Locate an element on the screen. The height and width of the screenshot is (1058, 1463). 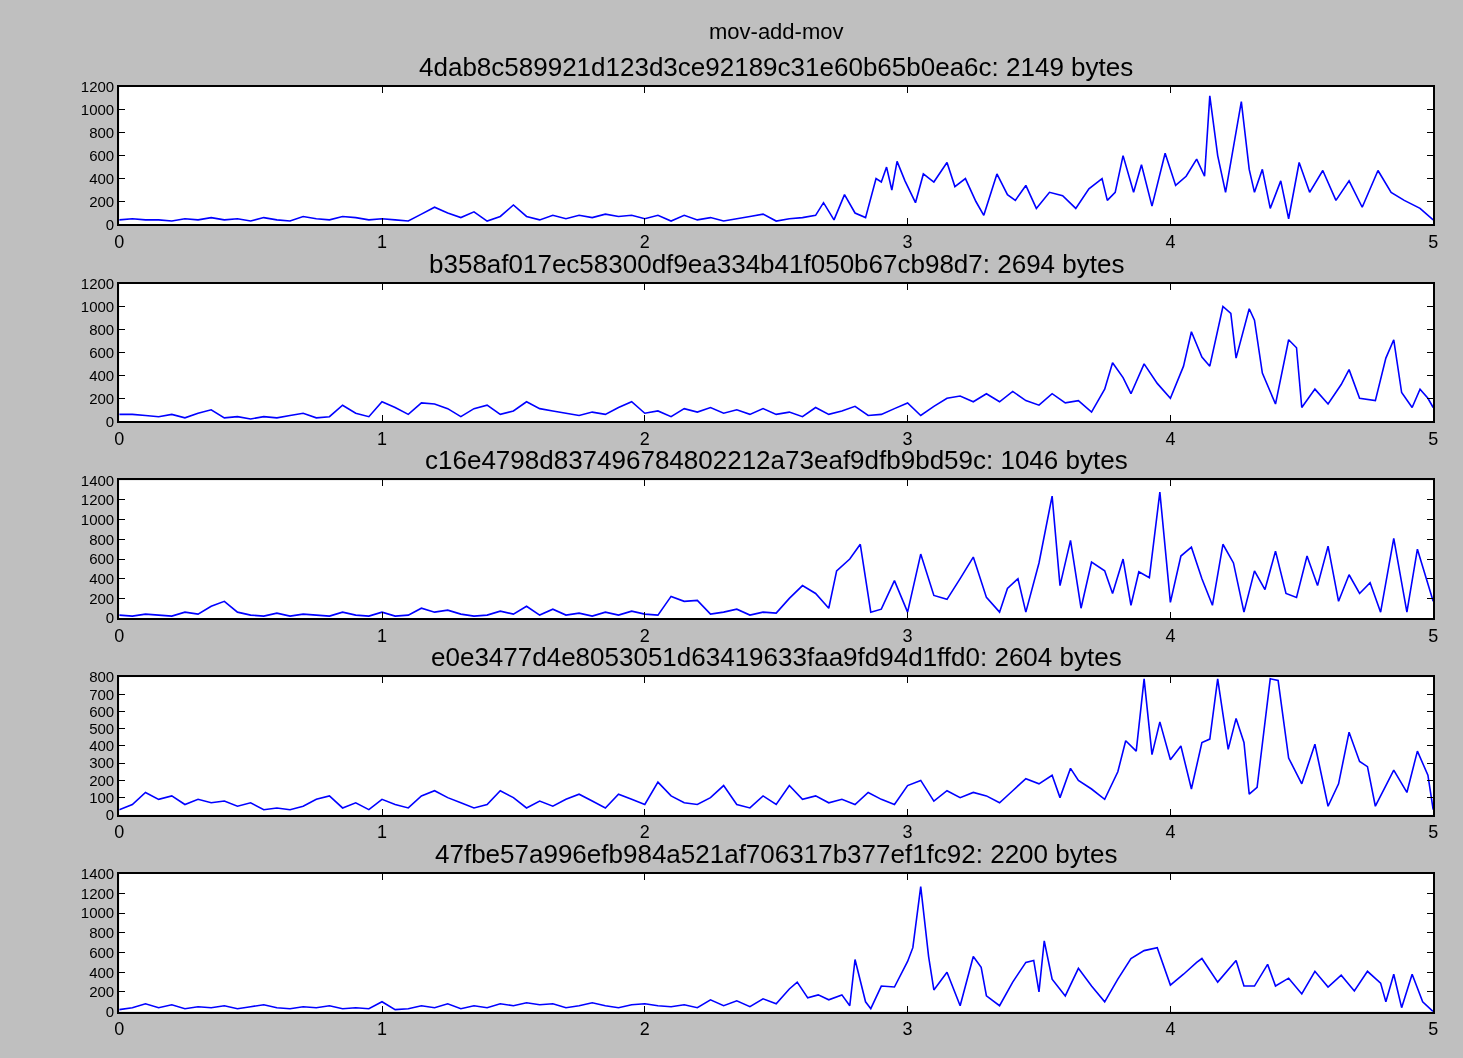
text: mov-add-mov is located at coordinates (776, 31).